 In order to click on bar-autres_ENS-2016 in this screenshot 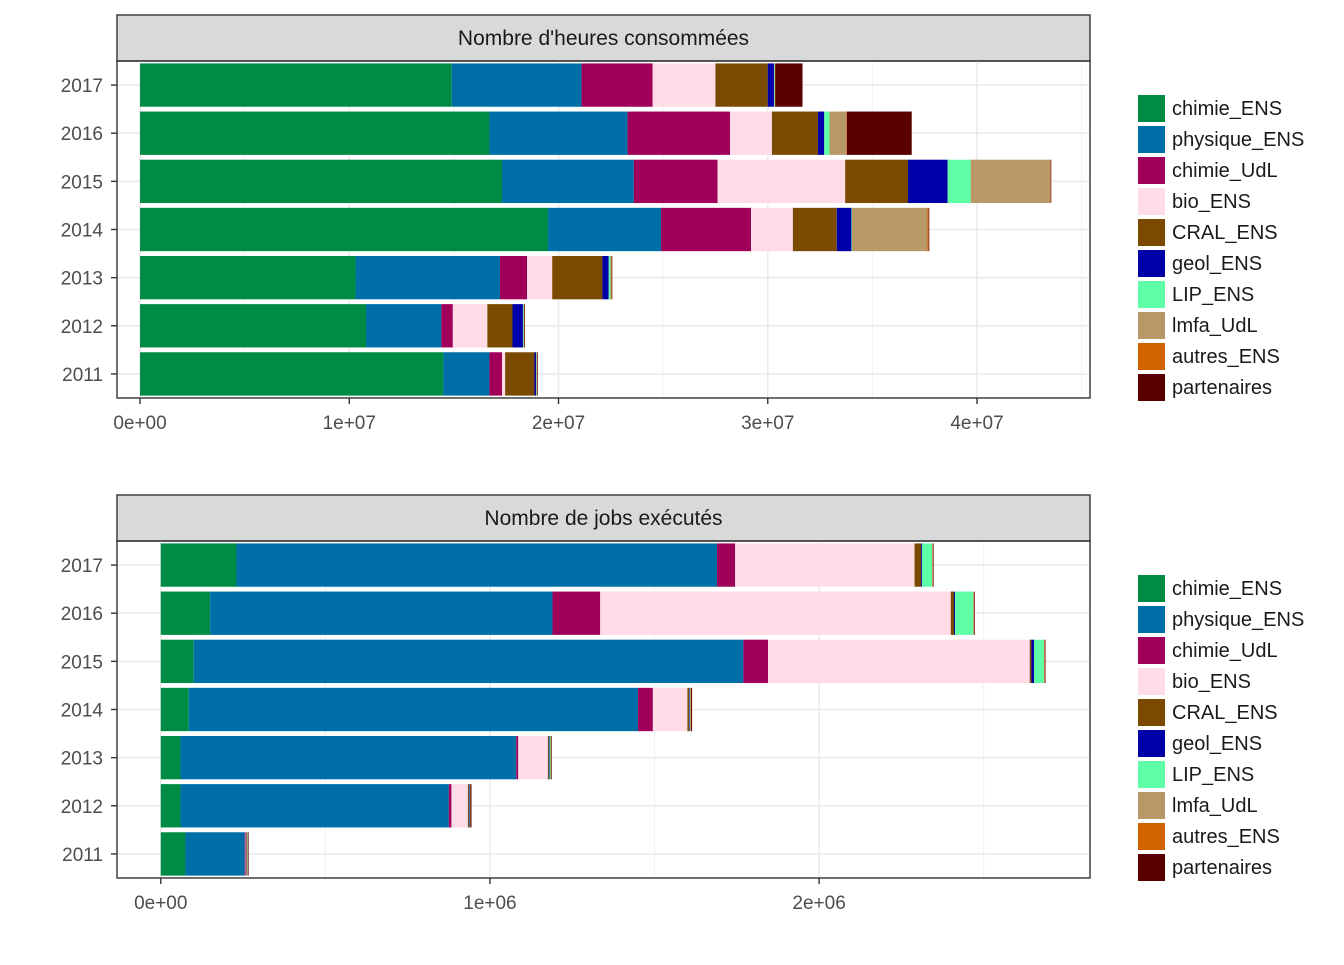, I will do `click(846, 133)`.